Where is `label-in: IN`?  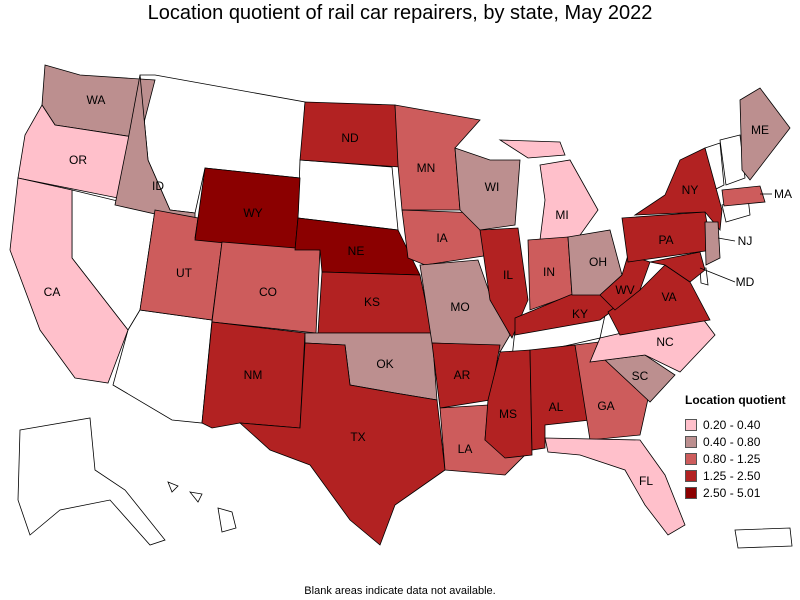
label-in: IN is located at coordinates (549, 272).